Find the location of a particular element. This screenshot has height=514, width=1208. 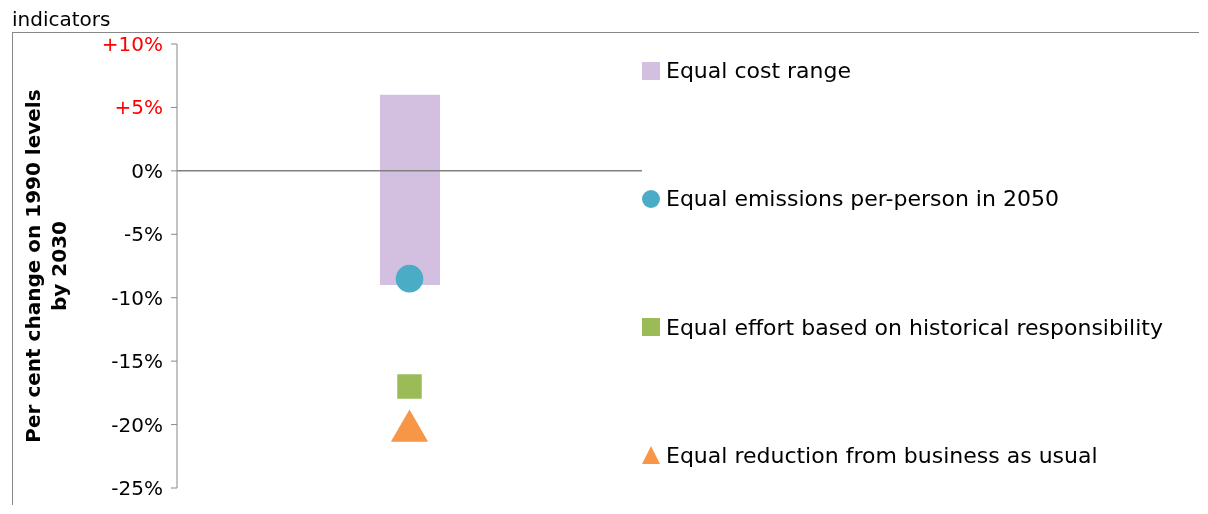

y-axis-title: Per cent change on 1990 levels by 2030 is located at coordinates (46, 266).